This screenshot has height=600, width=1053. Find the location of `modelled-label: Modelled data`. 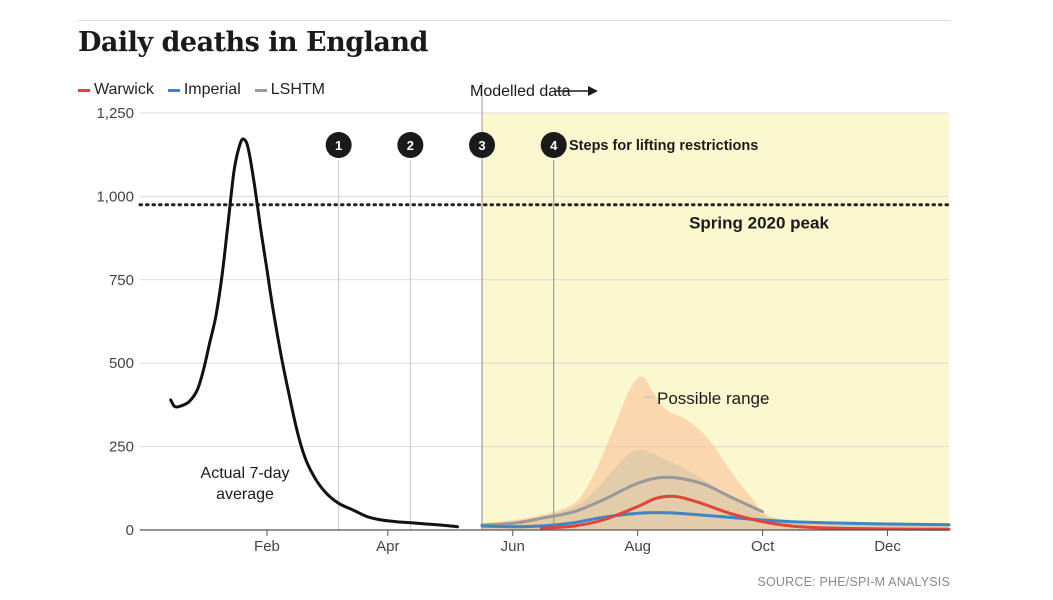

modelled-label: Modelled data is located at coordinates (520, 91).